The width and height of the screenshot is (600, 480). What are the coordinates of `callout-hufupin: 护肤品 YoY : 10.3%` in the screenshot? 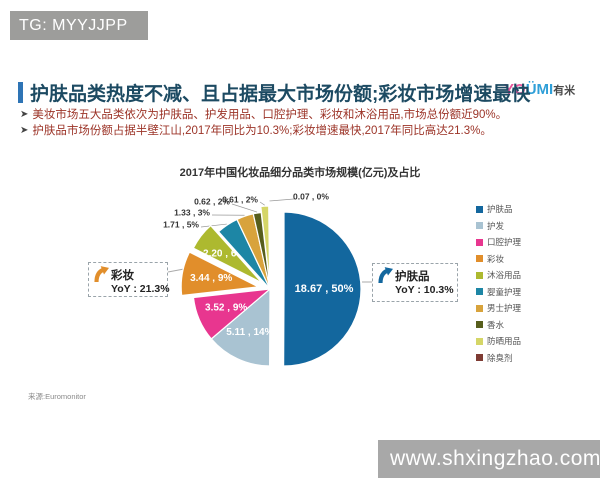 It's located at (415, 282).